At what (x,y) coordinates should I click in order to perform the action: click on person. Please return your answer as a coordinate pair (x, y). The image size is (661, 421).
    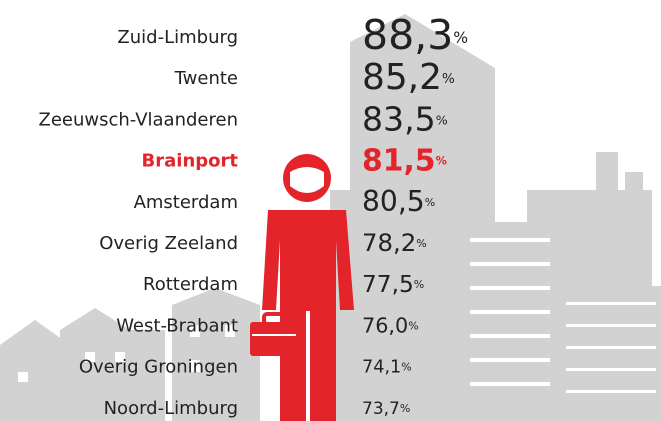
    Looking at the image, I should click on (302, 287).